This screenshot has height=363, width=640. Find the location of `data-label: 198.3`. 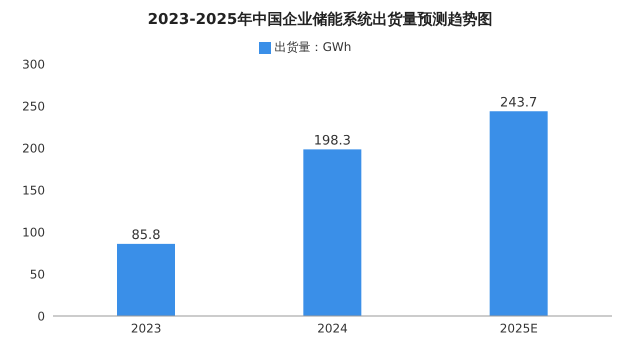

data-label: 198.3 is located at coordinates (332, 140).